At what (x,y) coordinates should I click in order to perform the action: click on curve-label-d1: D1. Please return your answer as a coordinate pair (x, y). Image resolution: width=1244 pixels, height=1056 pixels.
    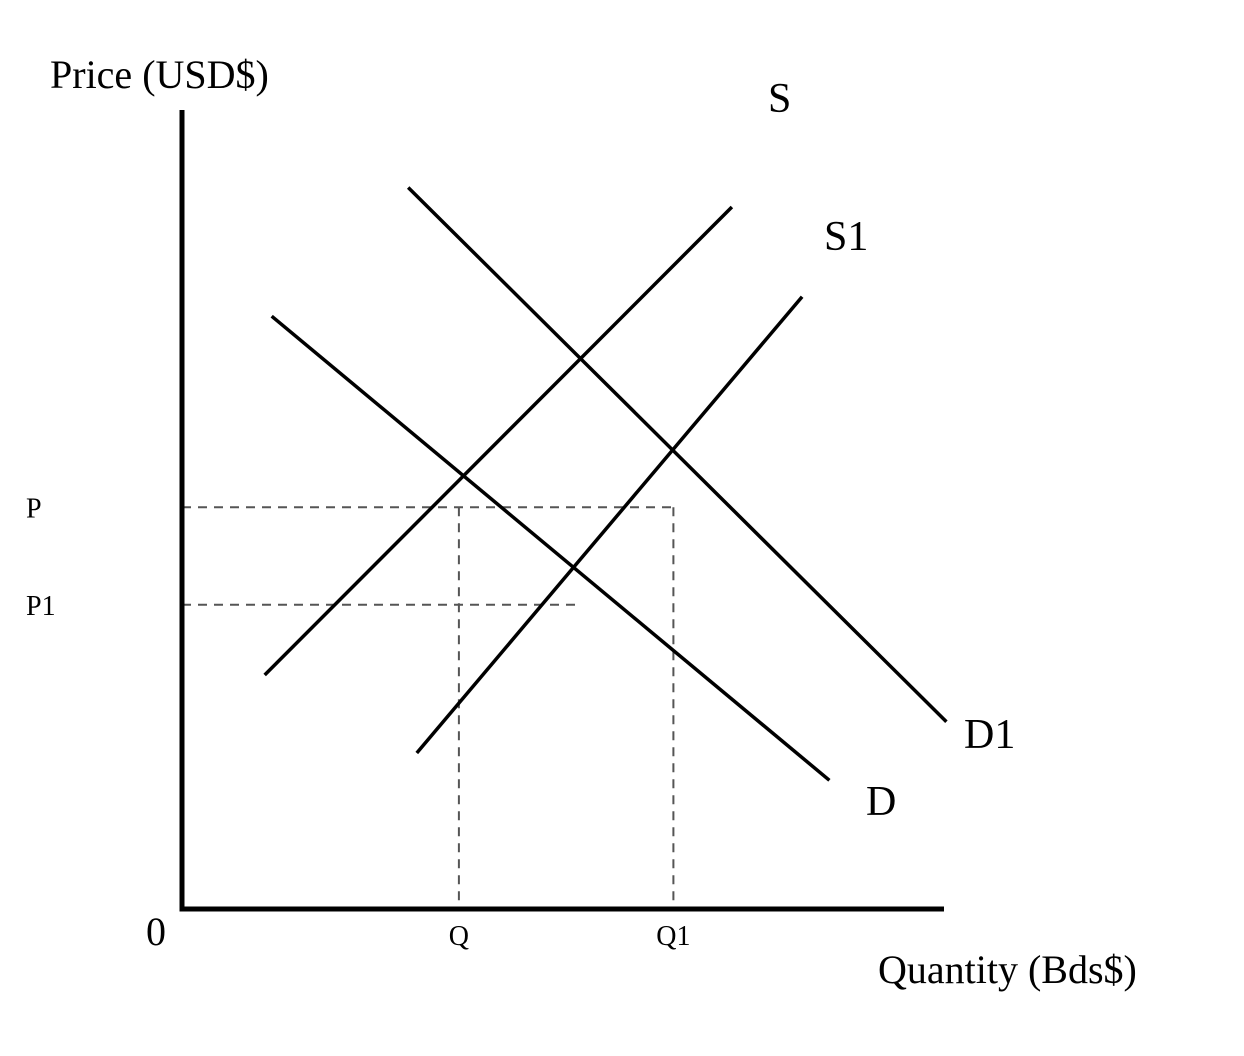
    Looking at the image, I should click on (989, 735).